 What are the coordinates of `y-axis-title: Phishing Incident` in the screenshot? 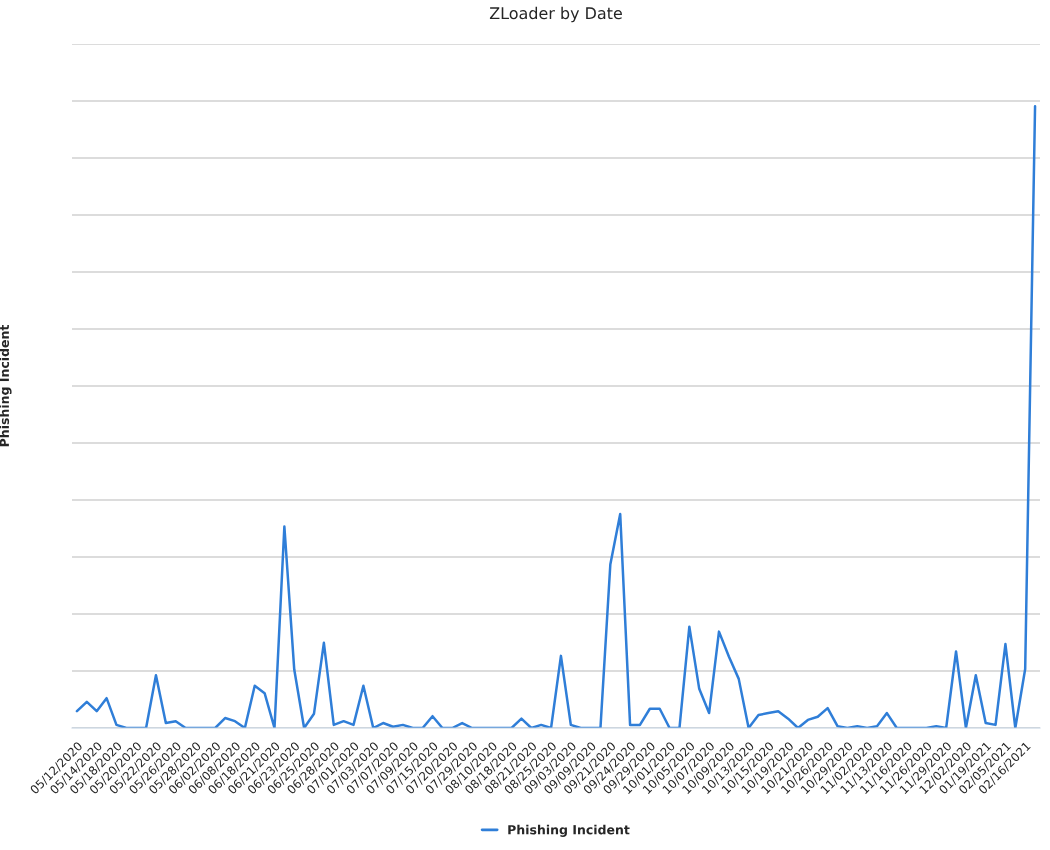 It's located at (6, 385).